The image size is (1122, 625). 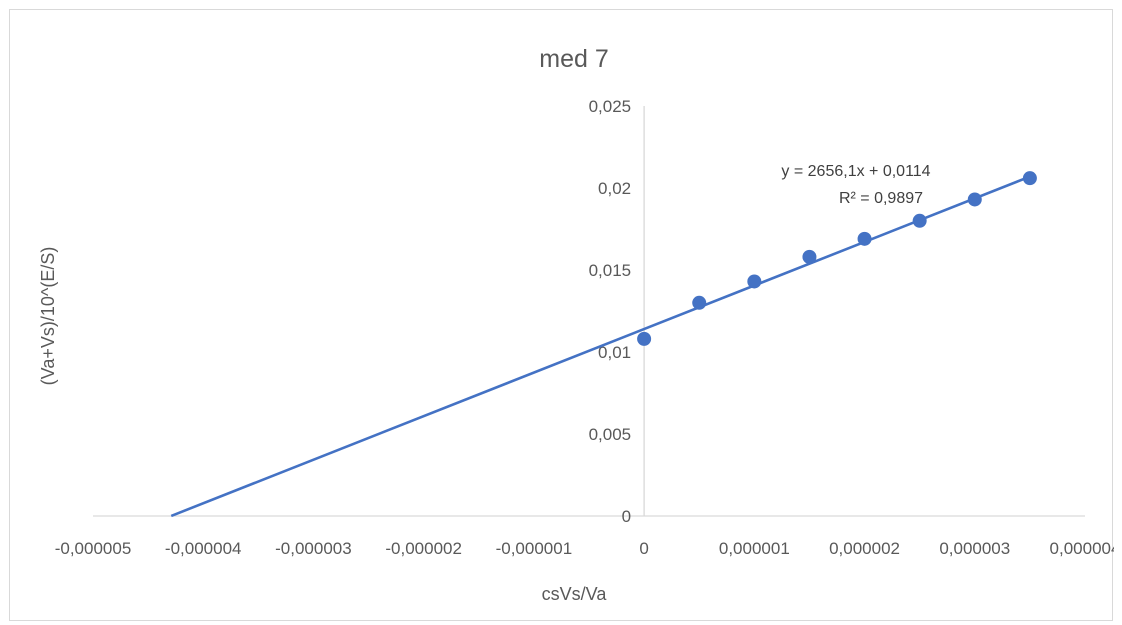 I want to click on chart-title: med 7, so click(x=573, y=59).